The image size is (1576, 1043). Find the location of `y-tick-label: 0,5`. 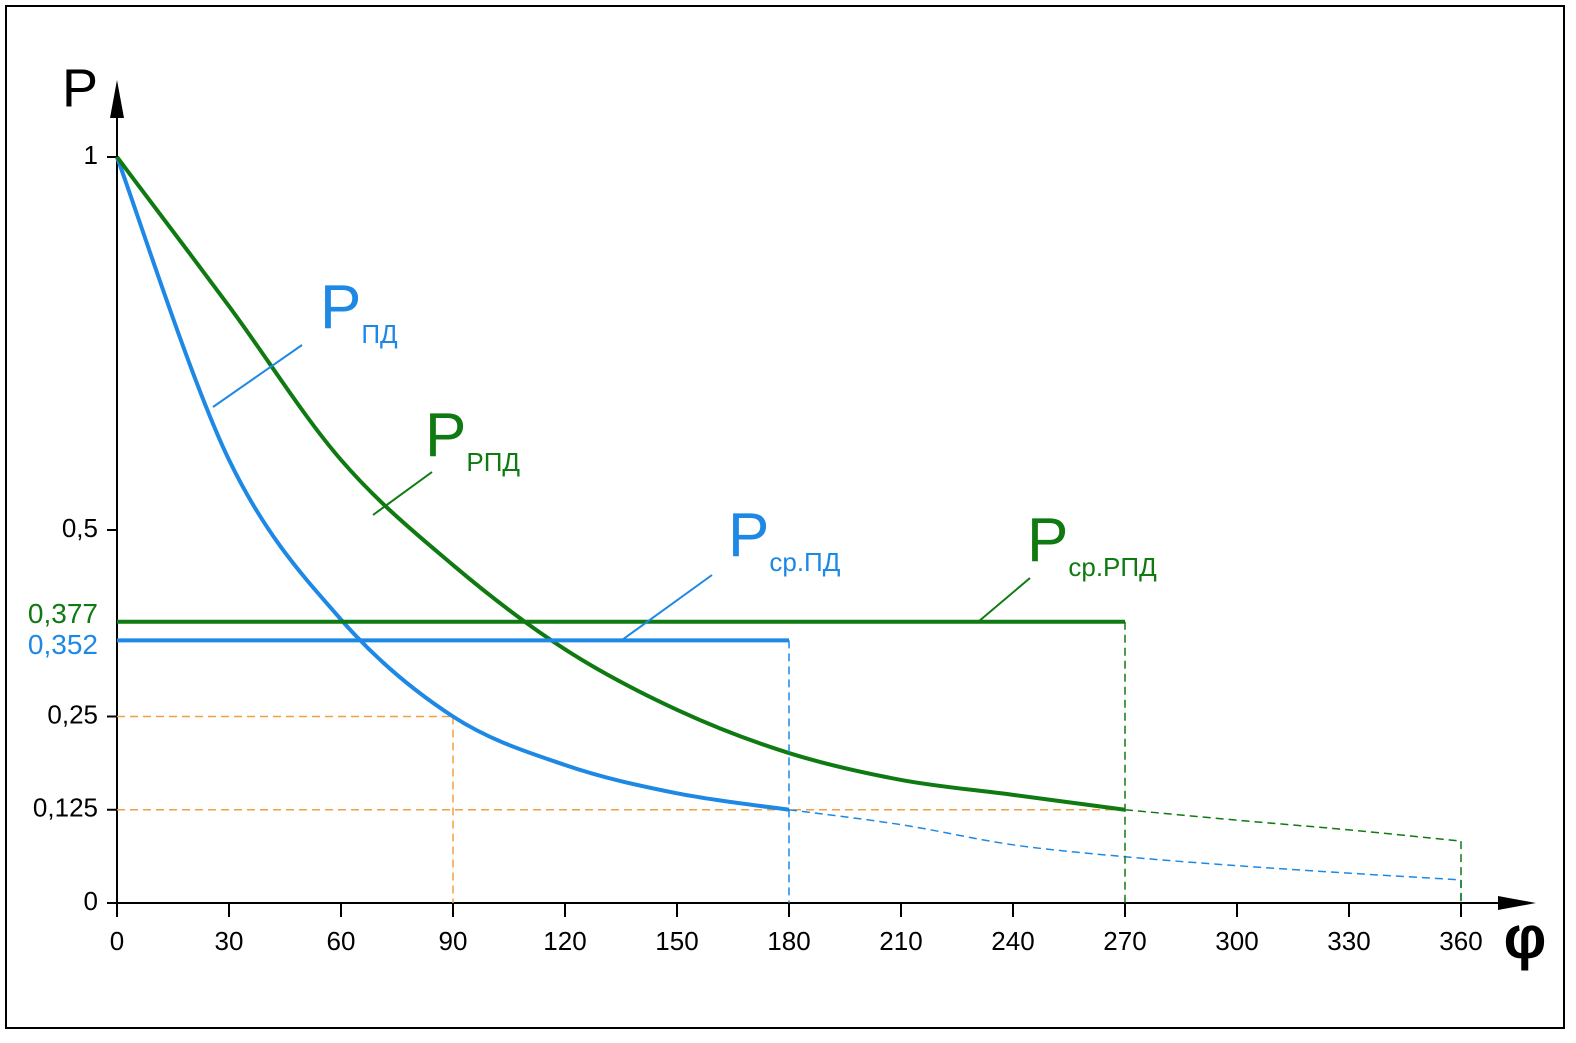

y-tick-label: 0,5 is located at coordinates (80, 528).